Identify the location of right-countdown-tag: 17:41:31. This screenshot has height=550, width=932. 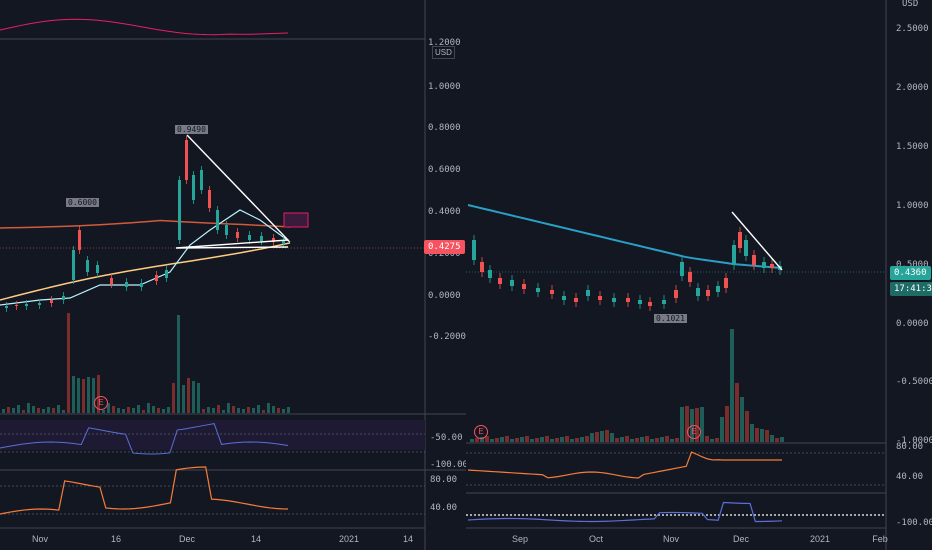
(911, 289).